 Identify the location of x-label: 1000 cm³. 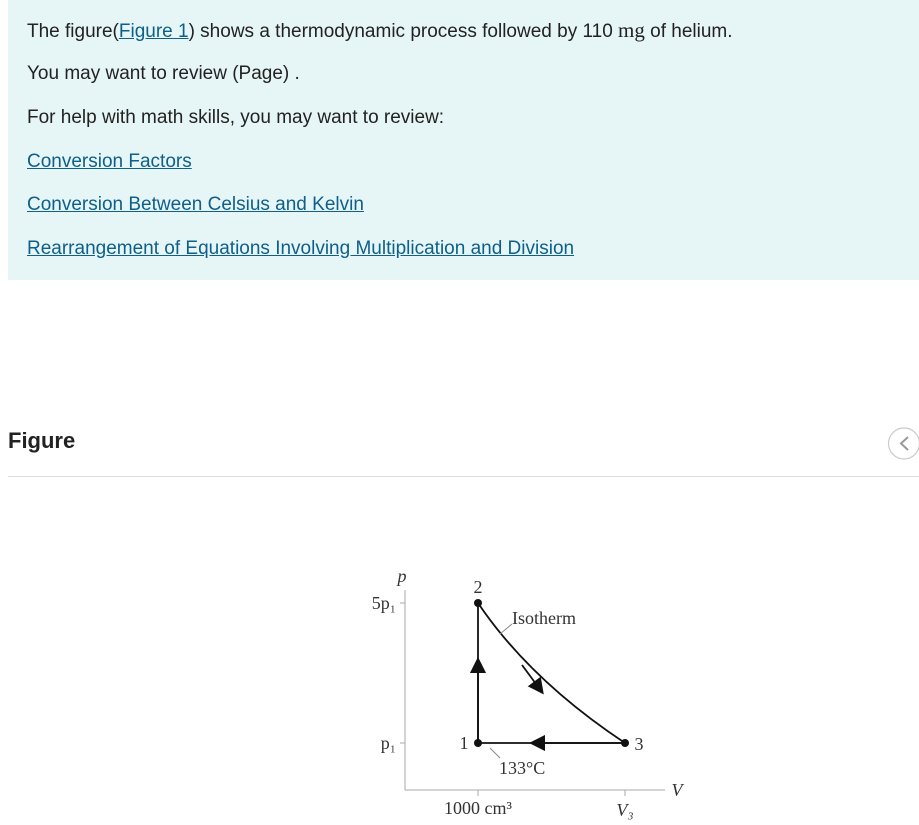
(478, 808).